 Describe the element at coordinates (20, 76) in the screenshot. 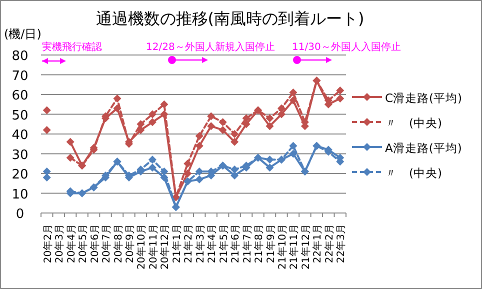

I see `y-tick-label: 70` at that location.